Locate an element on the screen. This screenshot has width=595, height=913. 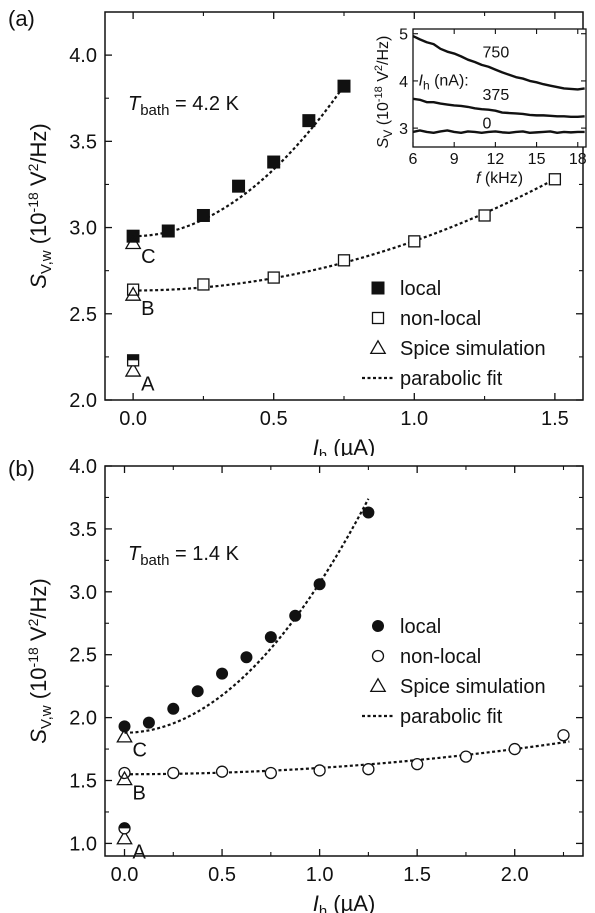
inset-y-axis-label: SV (10-18 V2/Hz) is located at coordinates (384, 92).